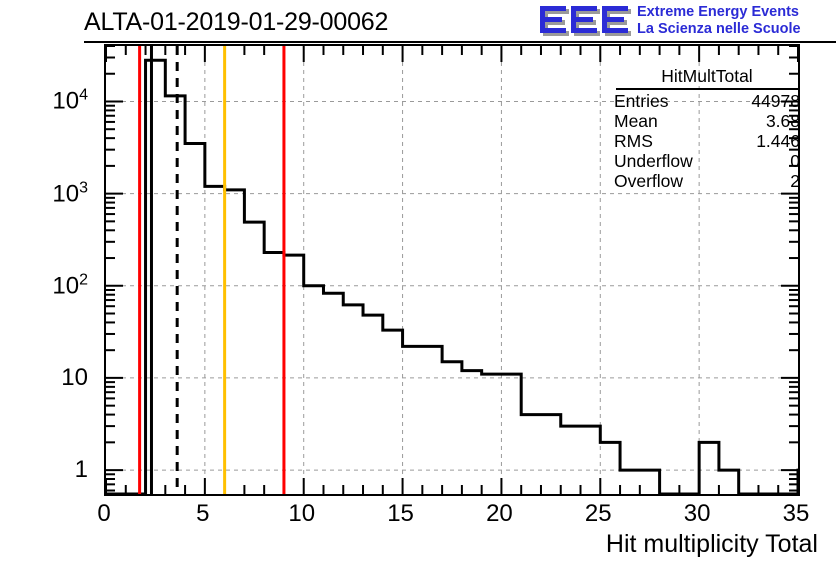 This screenshot has width=836, height=572. I want to click on x-tick-label: 20, so click(499, 513).